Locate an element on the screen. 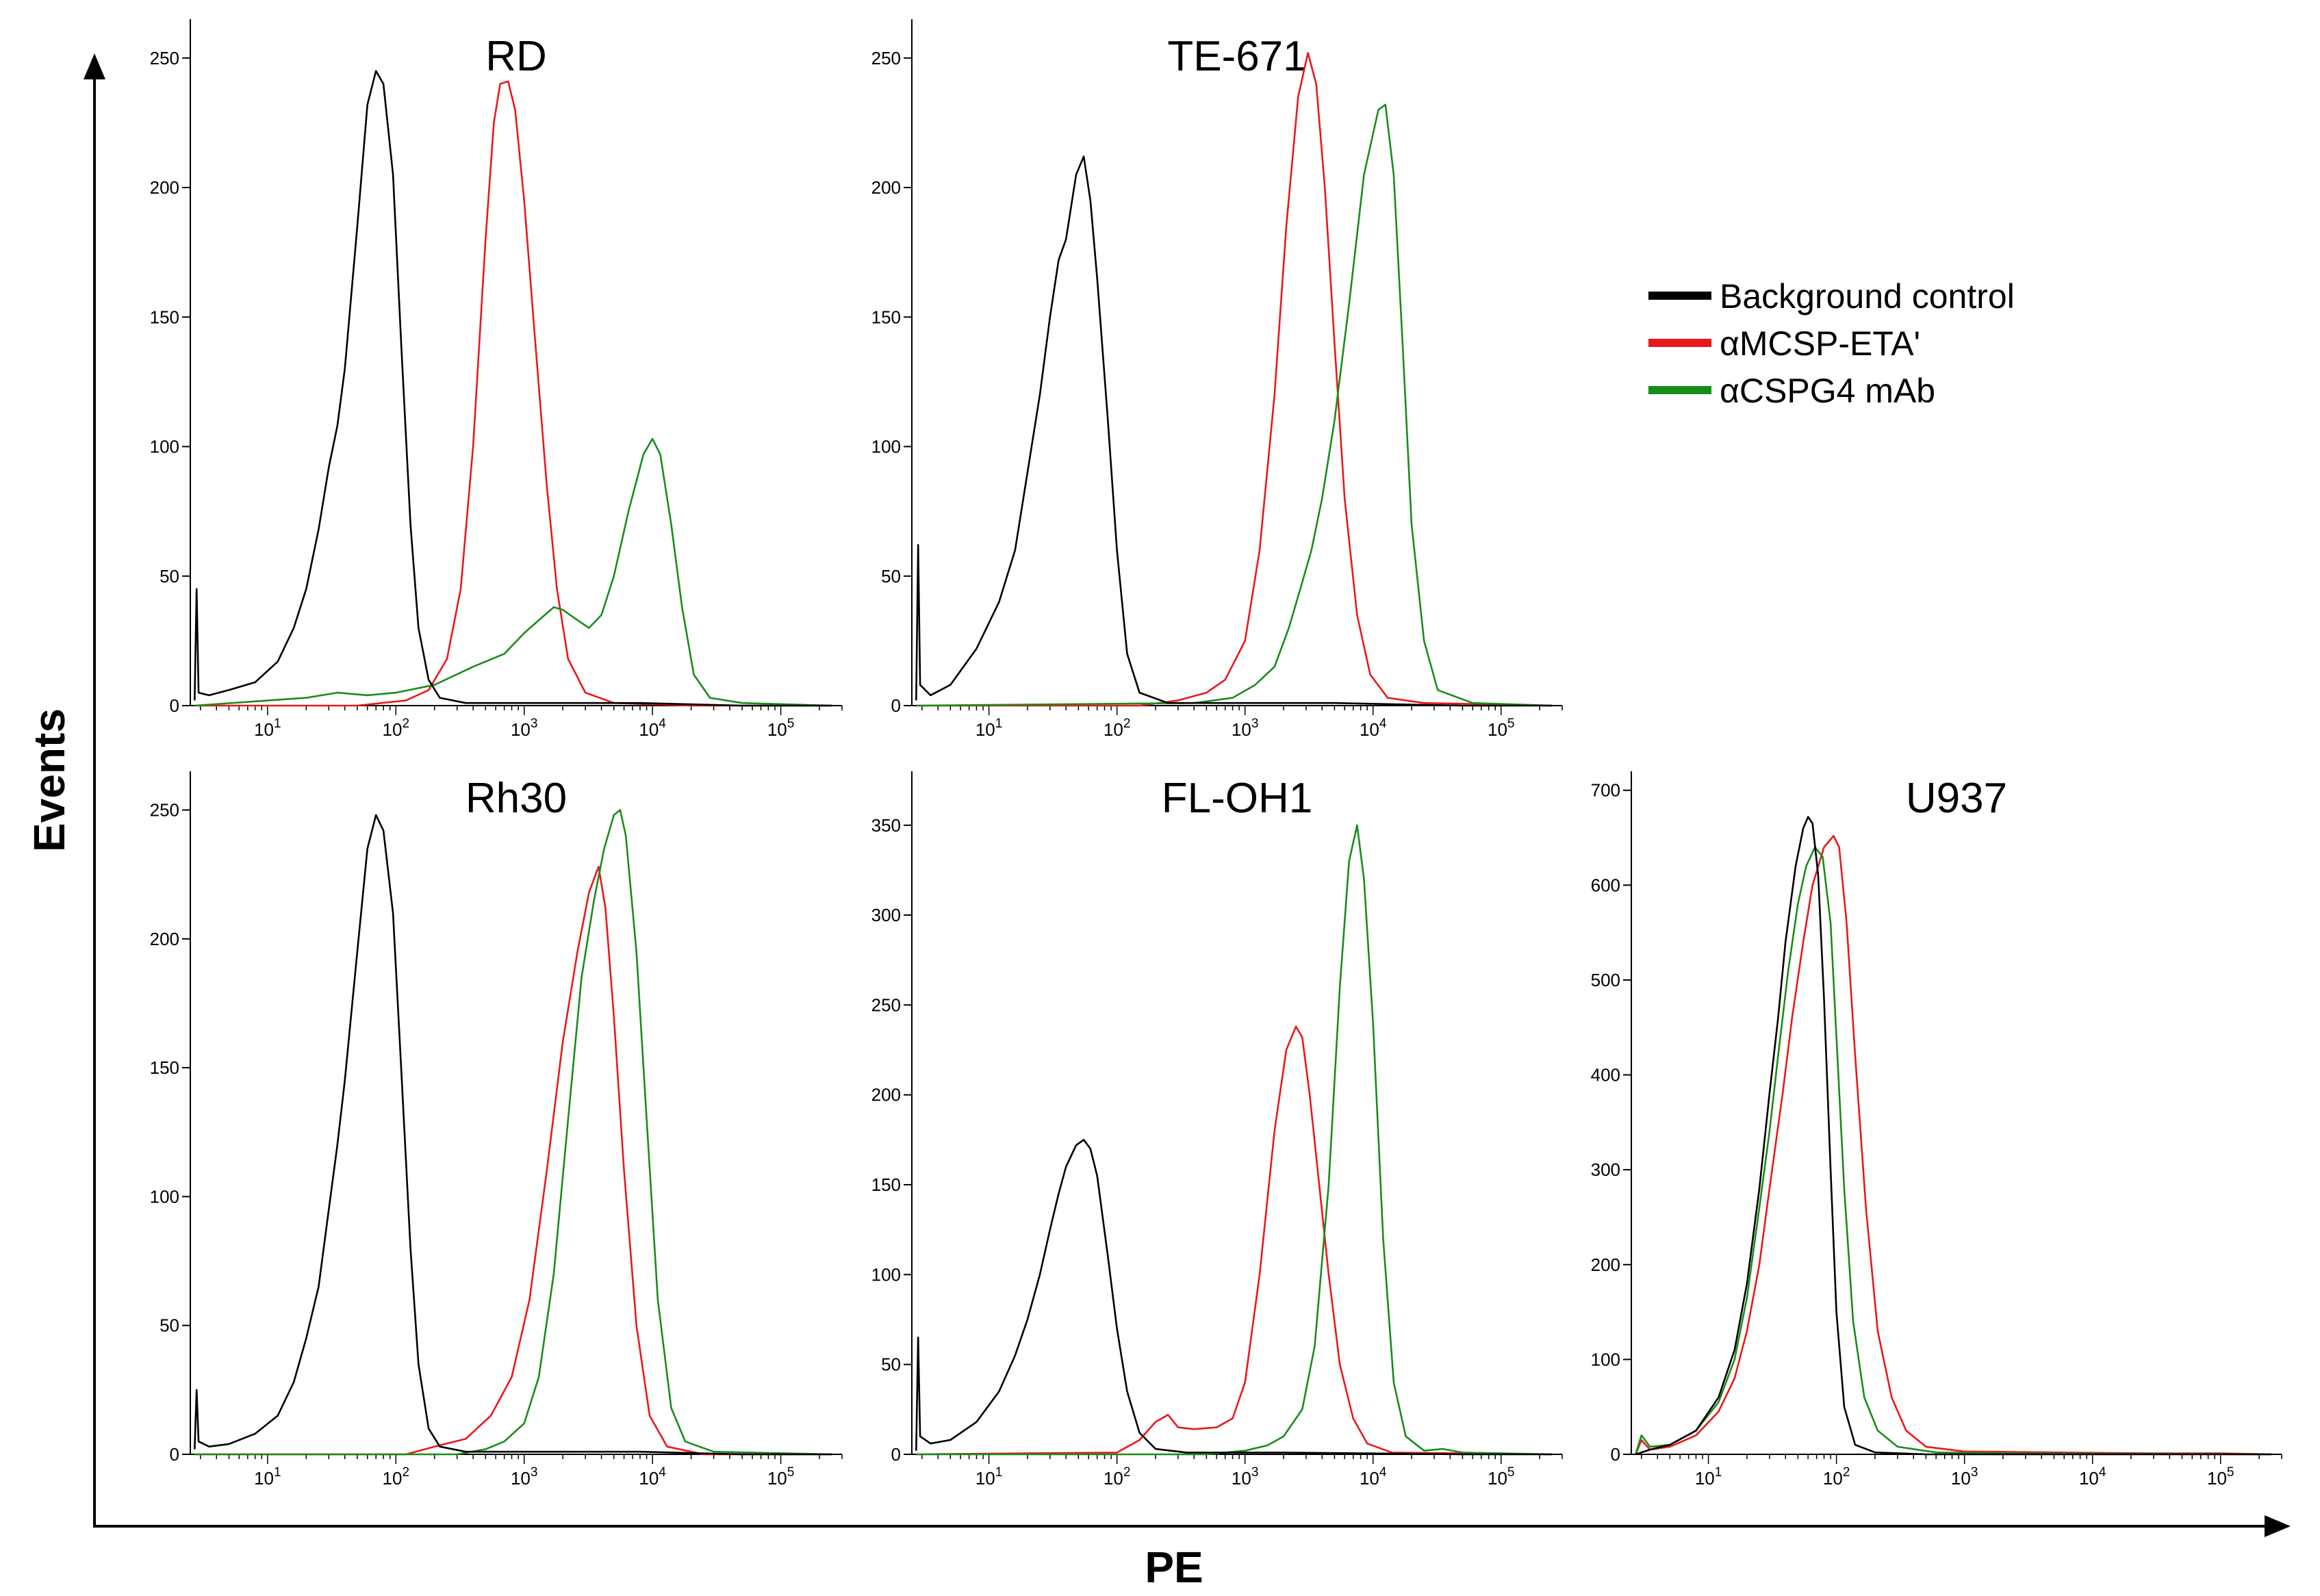 The width and height of the screenshot is (2320, 1596). y-axis-arrowhead is located at coordinates (94, 66).